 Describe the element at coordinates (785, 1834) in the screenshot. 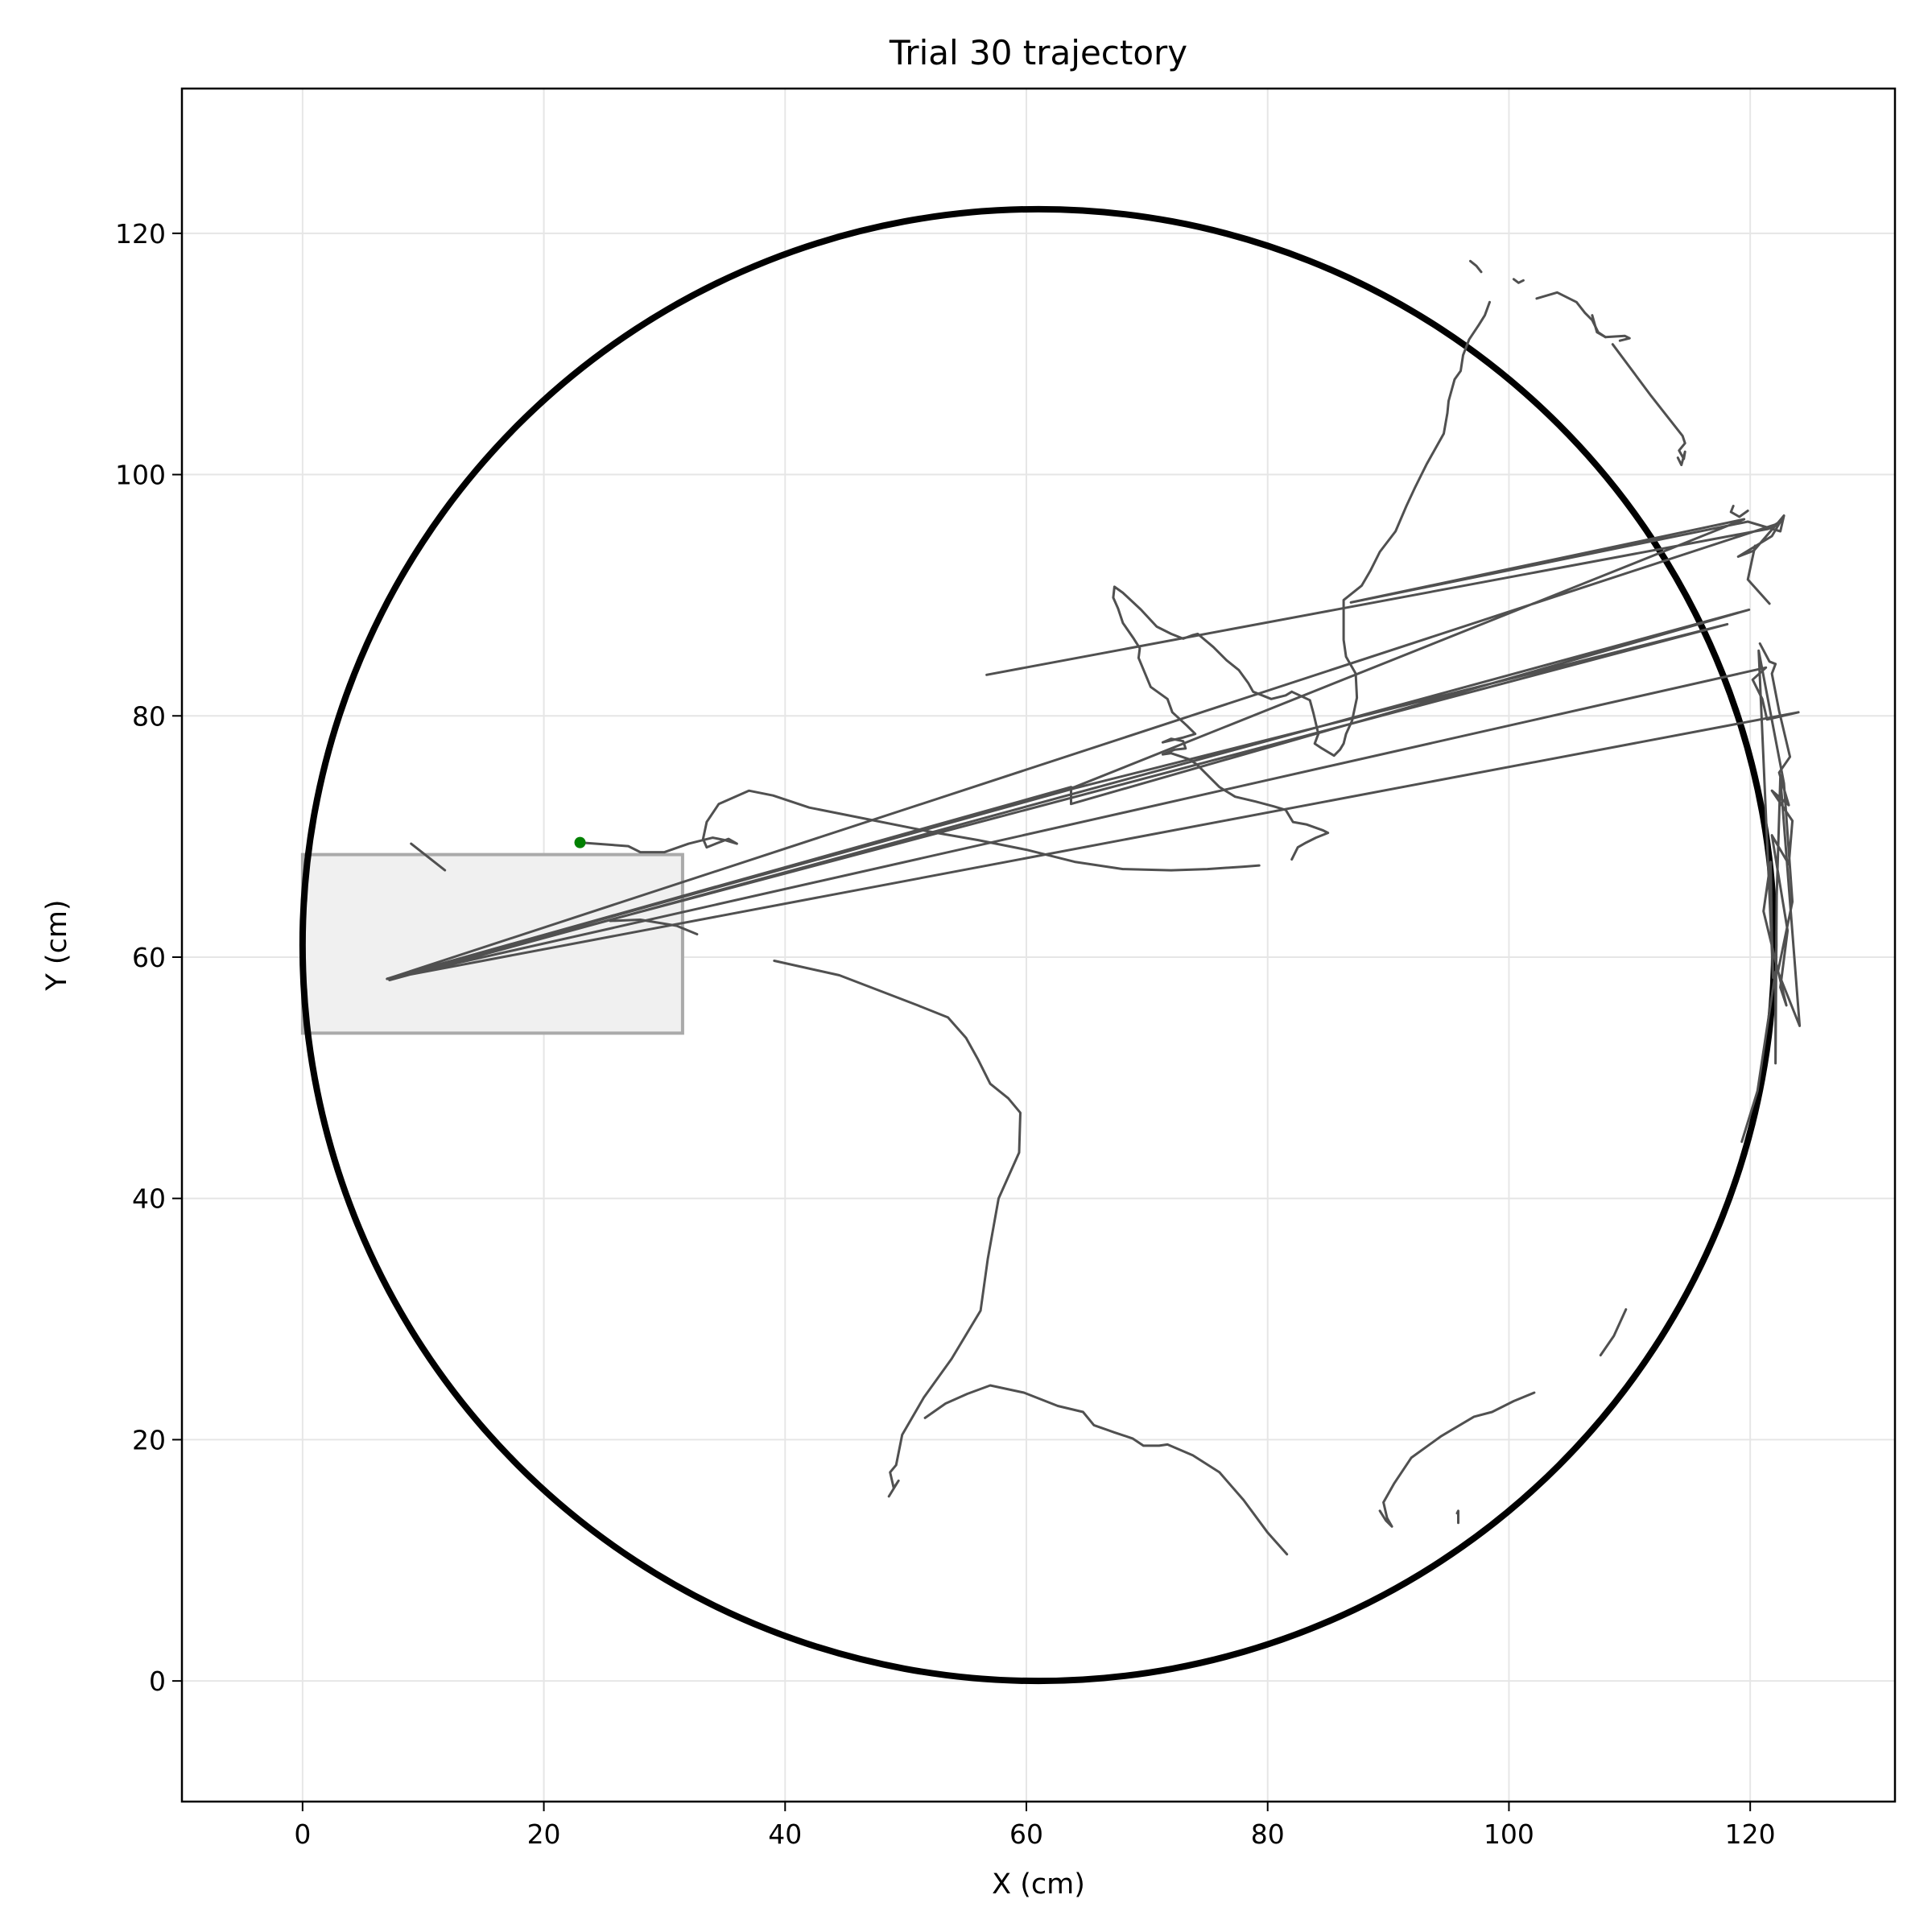

I see `x-tick-label: 40` at that location.